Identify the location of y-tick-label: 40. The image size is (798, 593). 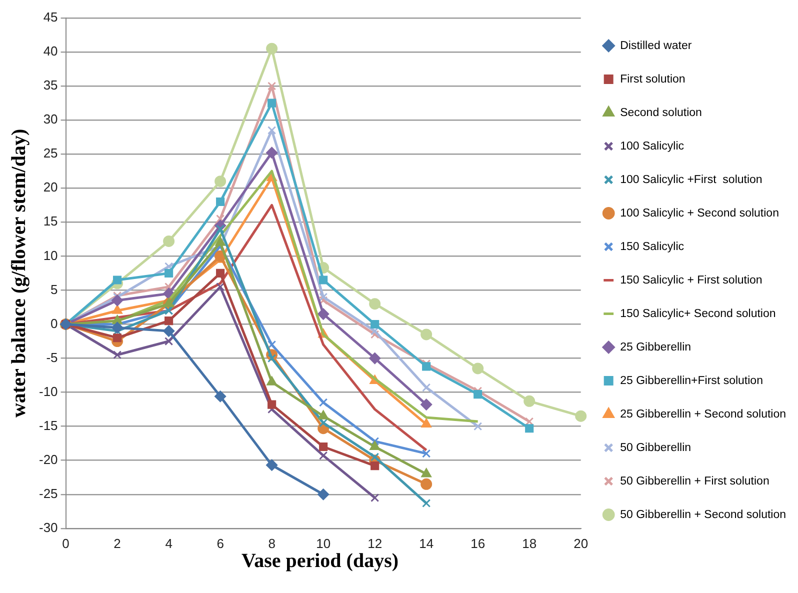
(50, 51).